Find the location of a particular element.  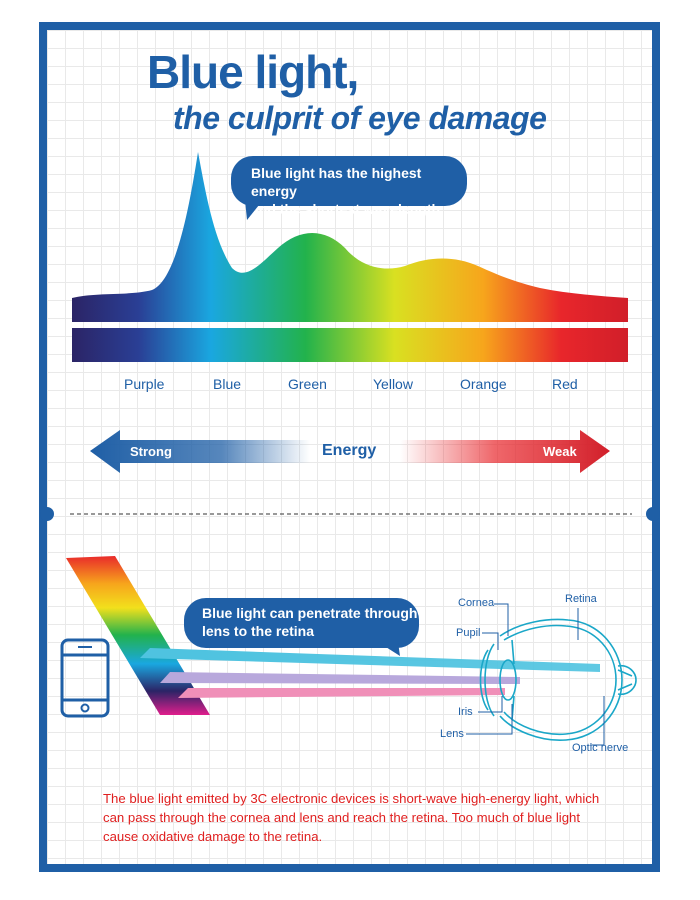

eye-leader-lines is located at coordinates (535, 674).